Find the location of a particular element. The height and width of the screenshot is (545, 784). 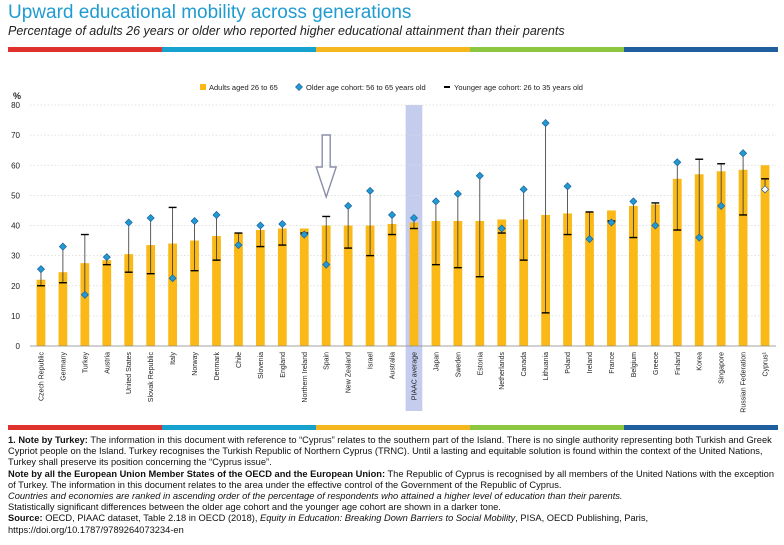

x-tick-label: Russian Federation is located at coordinates (744, 382).